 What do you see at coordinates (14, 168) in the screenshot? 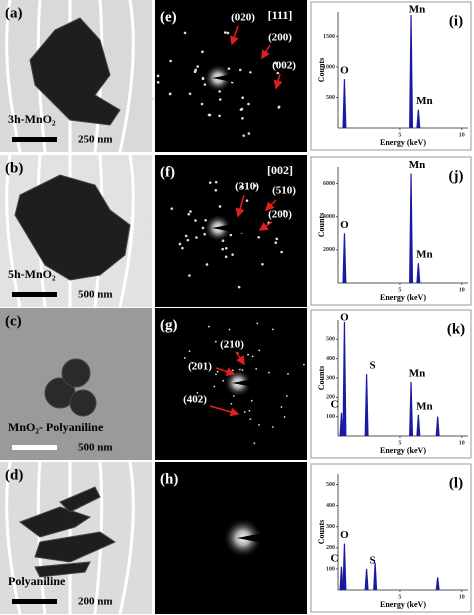
I see `panel-label: (b)` at bounding box center [14, 168].